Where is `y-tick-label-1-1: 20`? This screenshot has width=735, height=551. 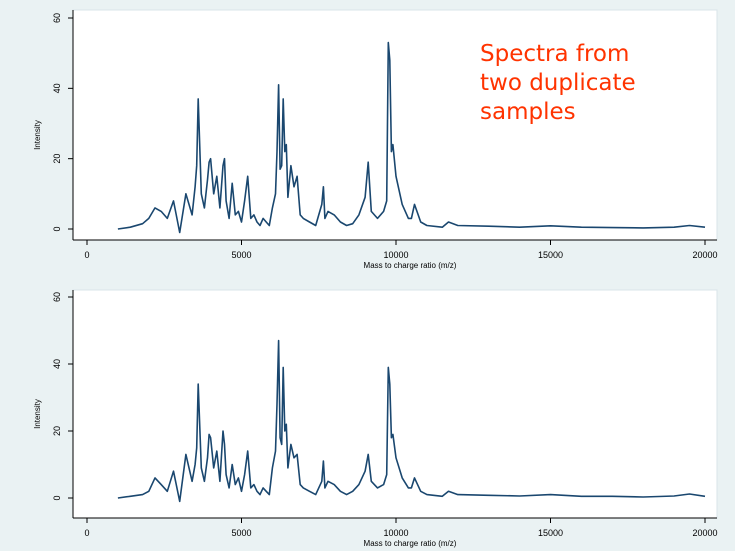 y-tick-label-1-1: 20 is located at coordinates (57, 159).